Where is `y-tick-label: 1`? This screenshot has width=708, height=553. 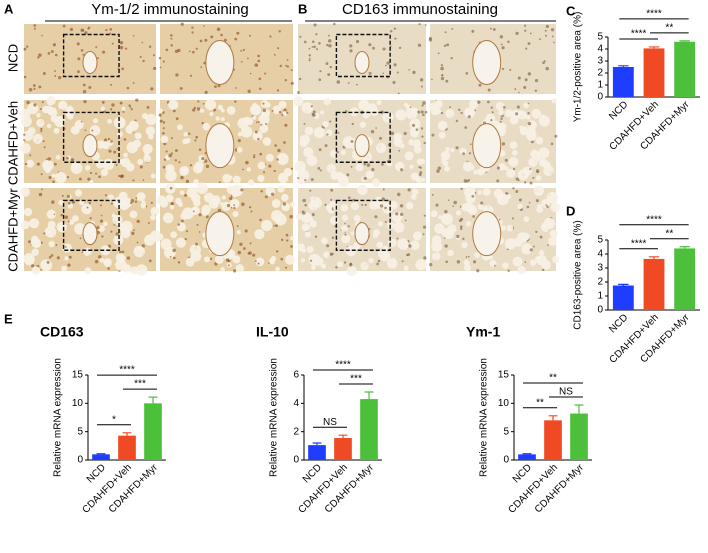
y-tick-label: 1 is located at coordinates (600, 85).